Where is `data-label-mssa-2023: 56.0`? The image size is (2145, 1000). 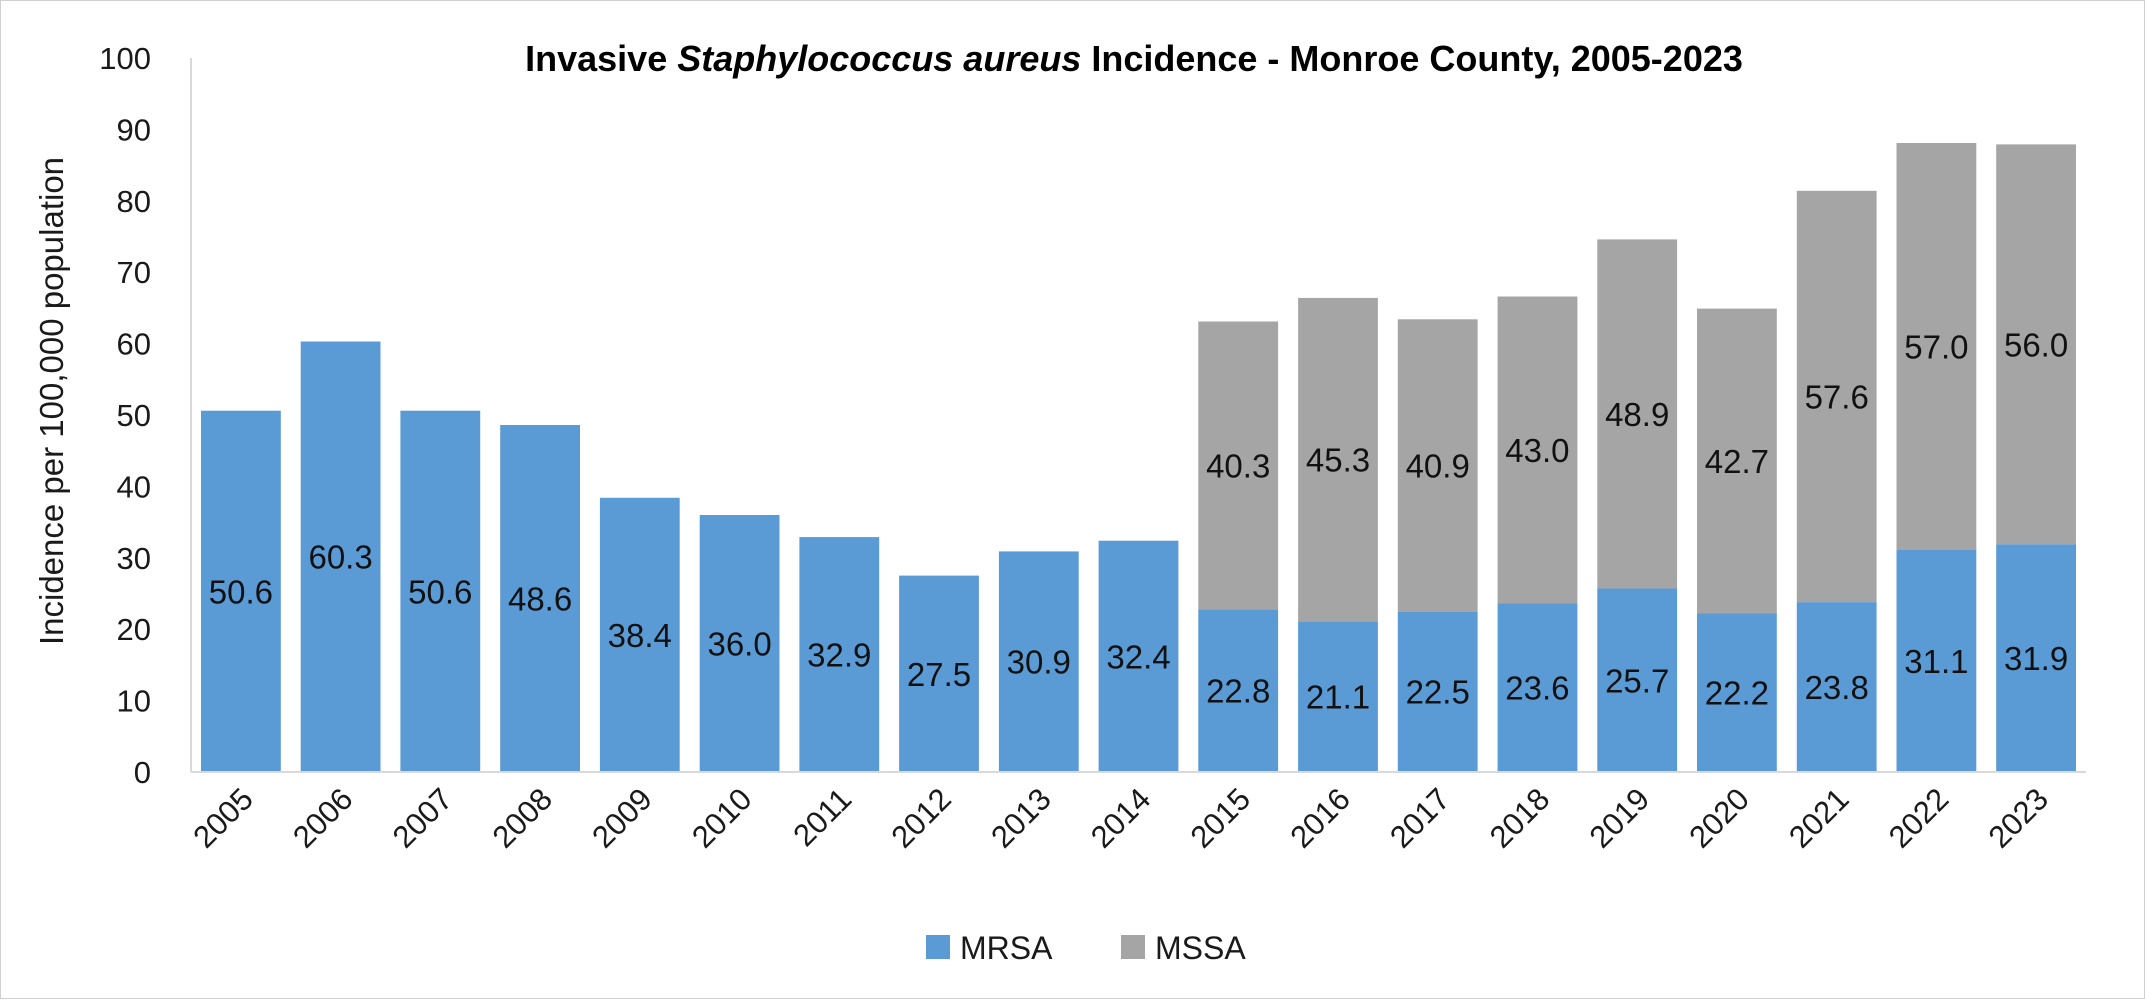
data-label-mssa-2023: 56.0 is located at coordinates (2036, 344).